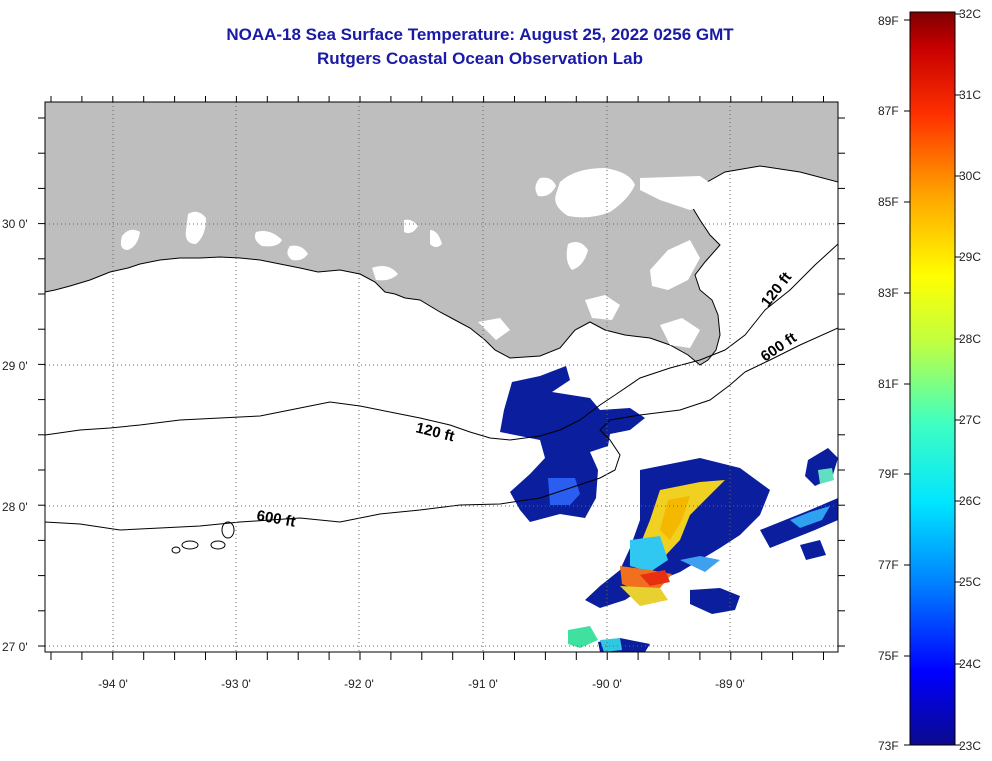 The image size is (992, 761). I want to click on lat-label-27: 27 0', so click(15, 647).